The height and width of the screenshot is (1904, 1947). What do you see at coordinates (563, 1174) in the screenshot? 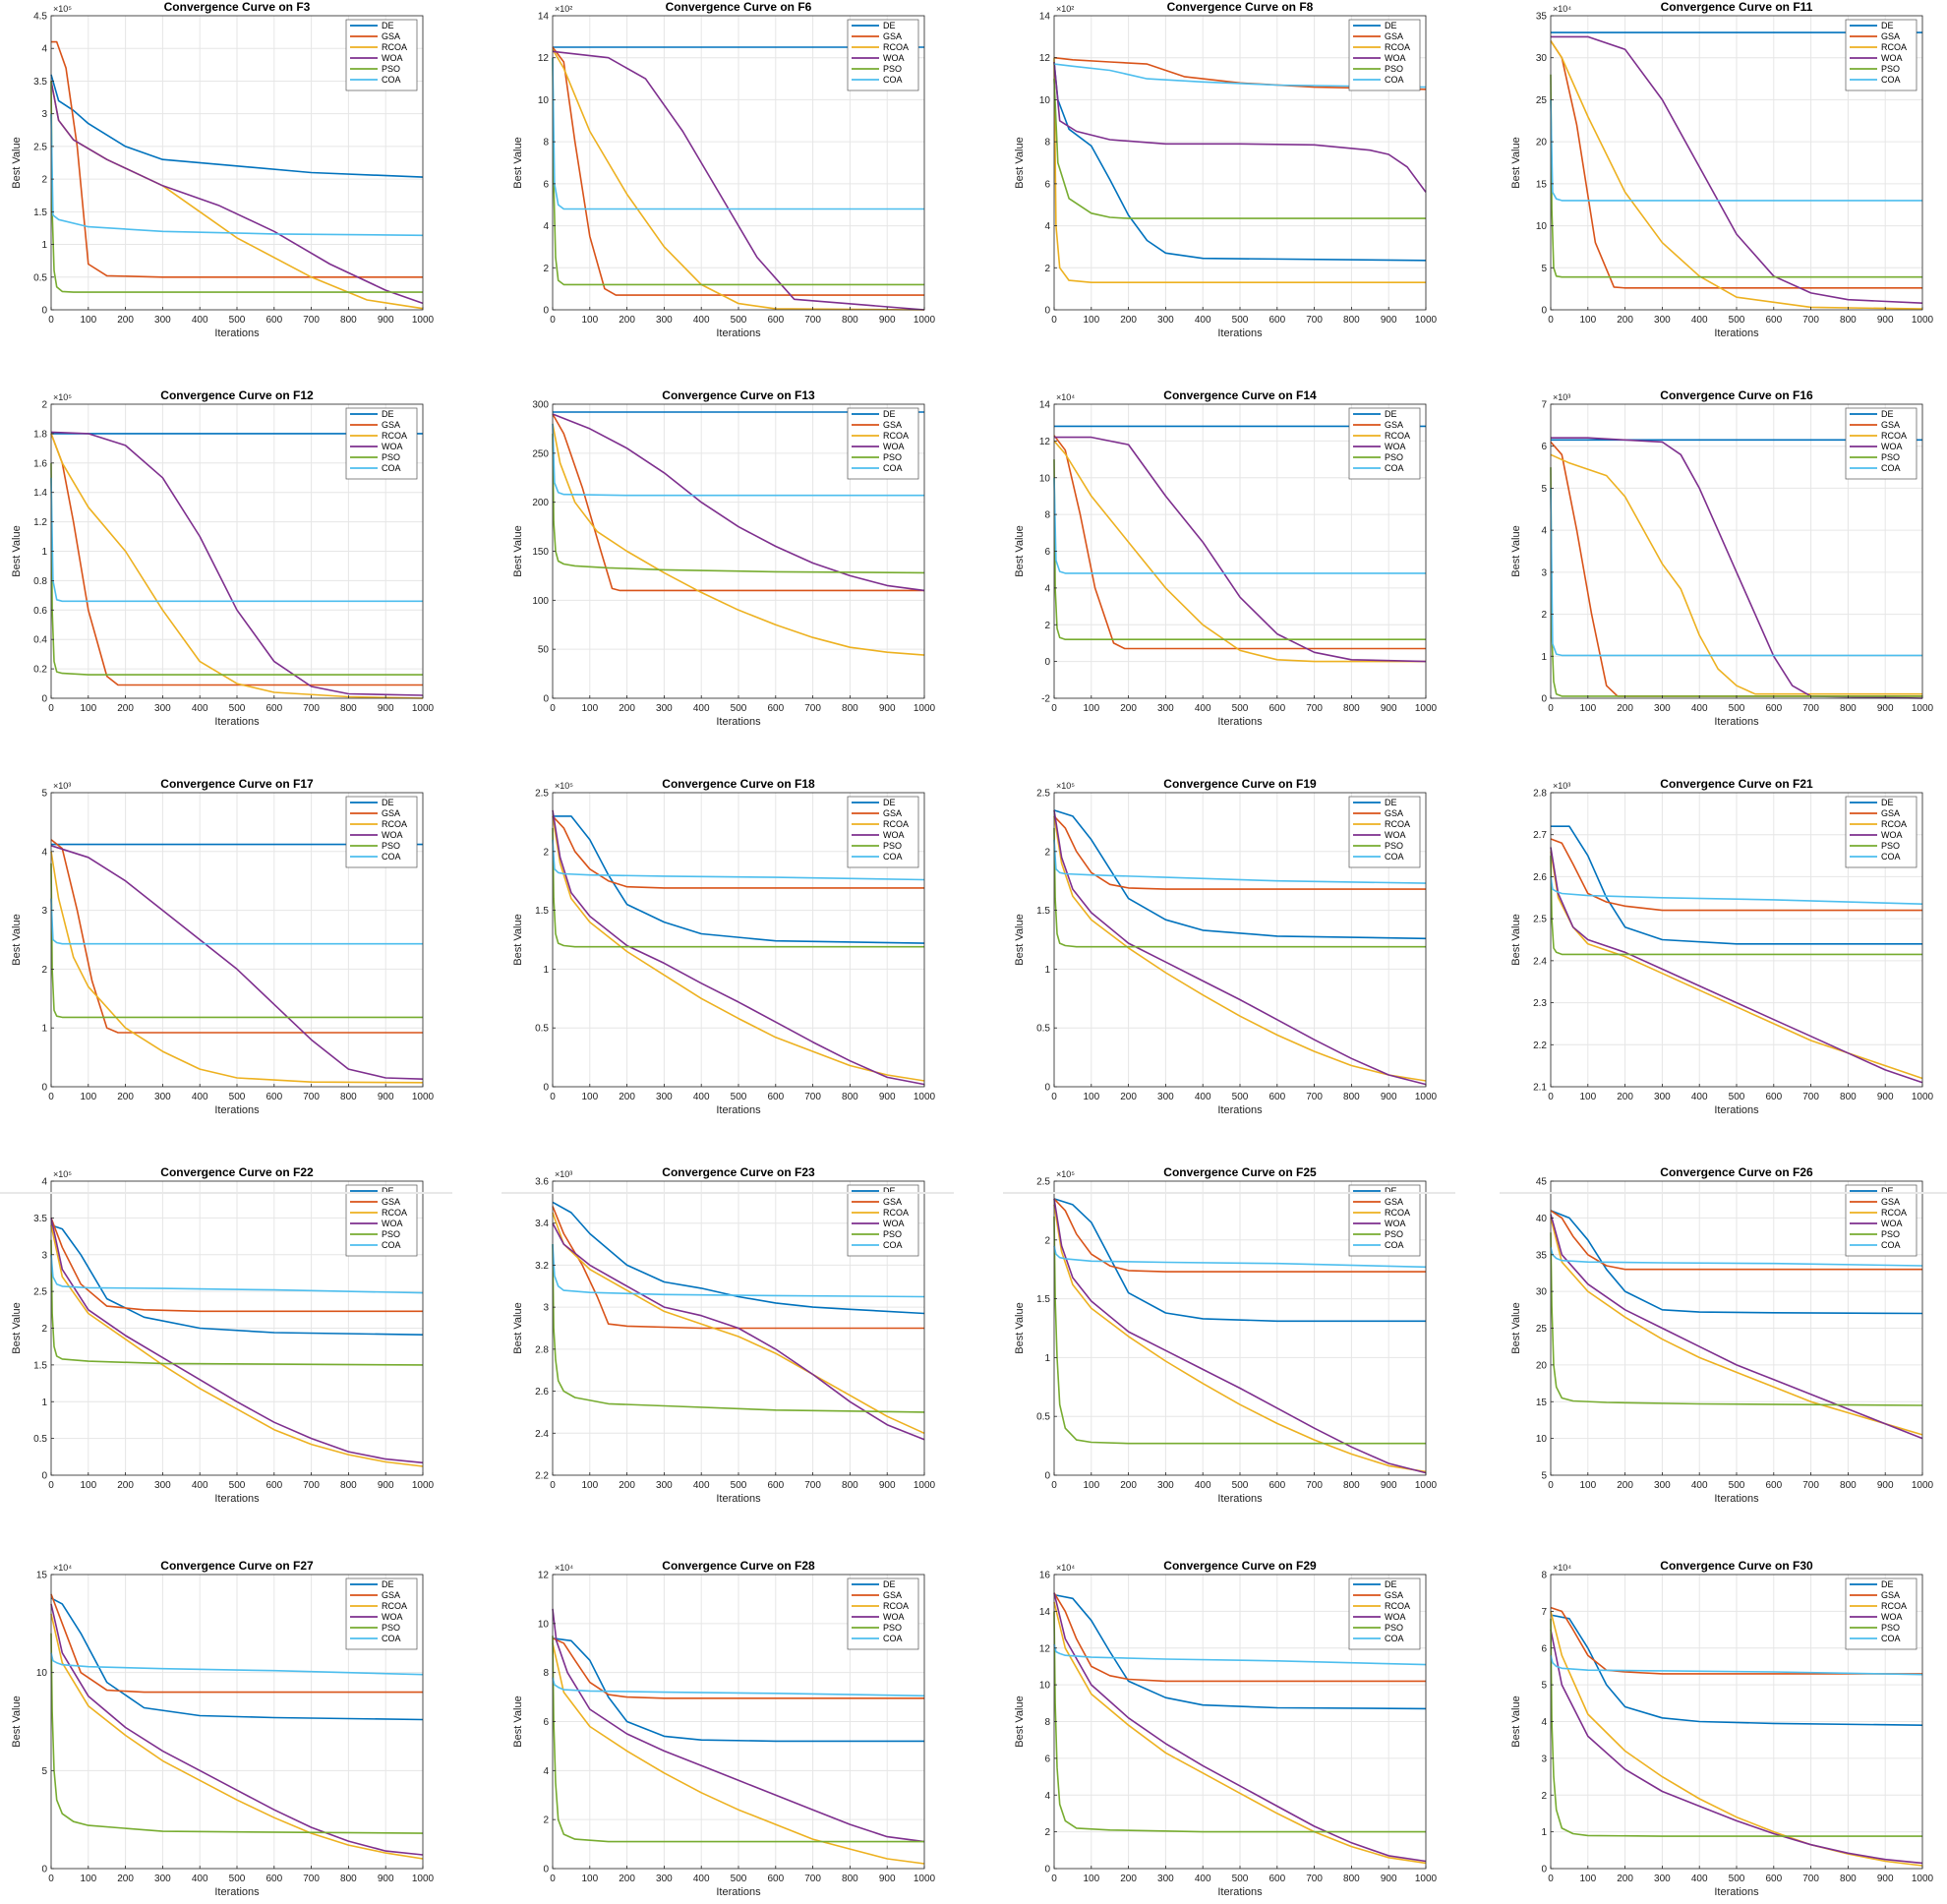
I see `y-multiplier: ×10³` at bounding box center [563, 1174].